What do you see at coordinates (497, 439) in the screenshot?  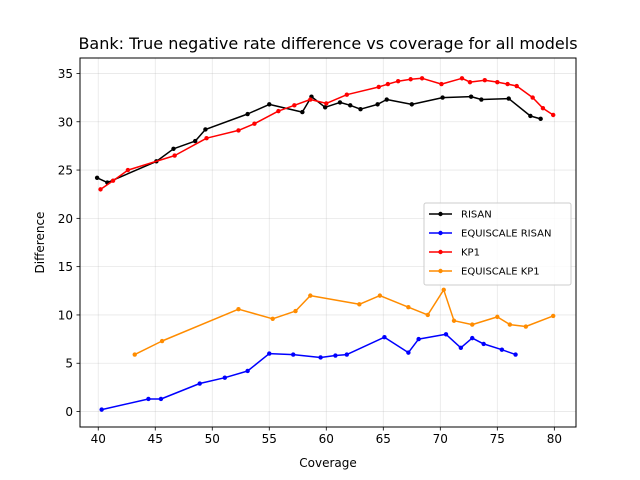 I see `x-tick-label: 75` at bounding box center [497, 439].